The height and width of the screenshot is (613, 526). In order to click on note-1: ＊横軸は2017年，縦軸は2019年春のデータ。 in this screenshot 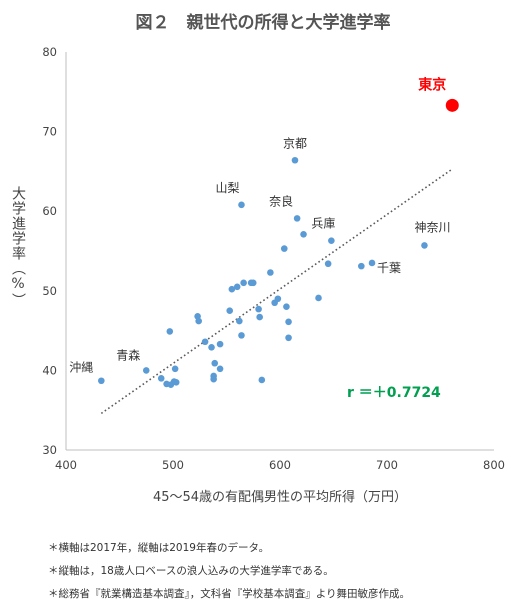, I will do `click(159, 548)`.